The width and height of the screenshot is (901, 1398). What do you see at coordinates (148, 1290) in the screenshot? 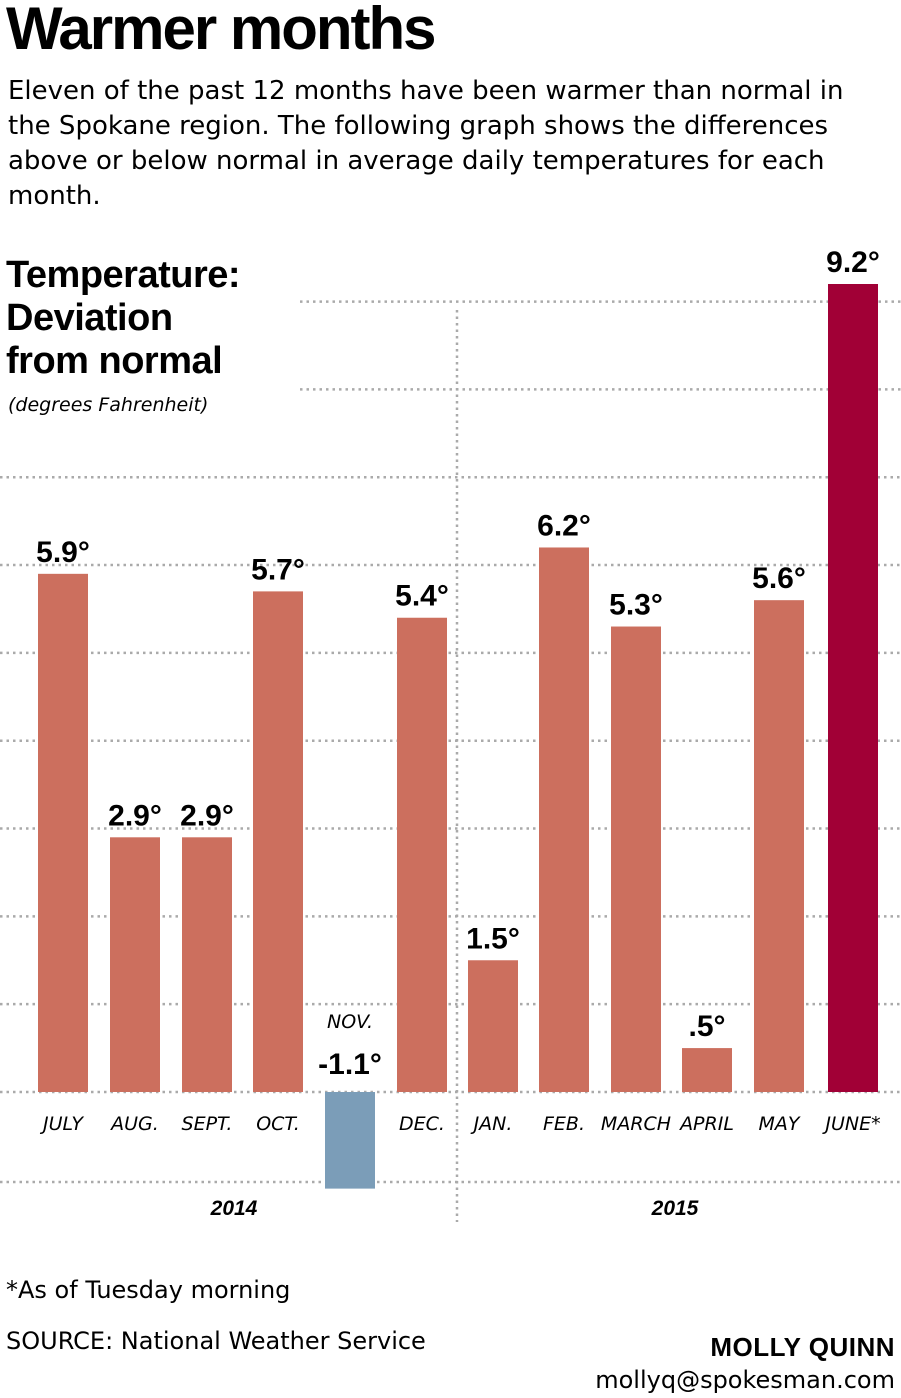
I see `footnote: *As of Tuesday morning` at bounding box center [148, 1290].